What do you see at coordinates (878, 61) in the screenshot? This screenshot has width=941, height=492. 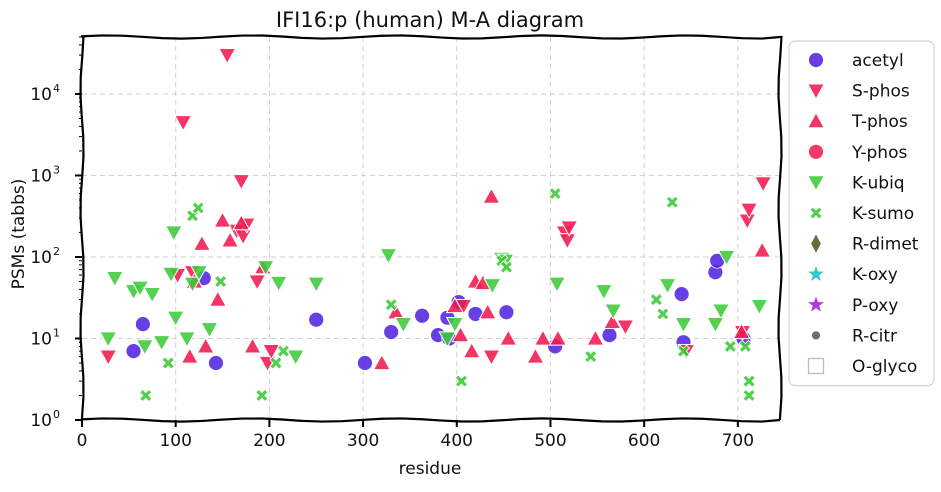 I see `legend-label-acetyl: acetyl` at bounding box center [878, 61].